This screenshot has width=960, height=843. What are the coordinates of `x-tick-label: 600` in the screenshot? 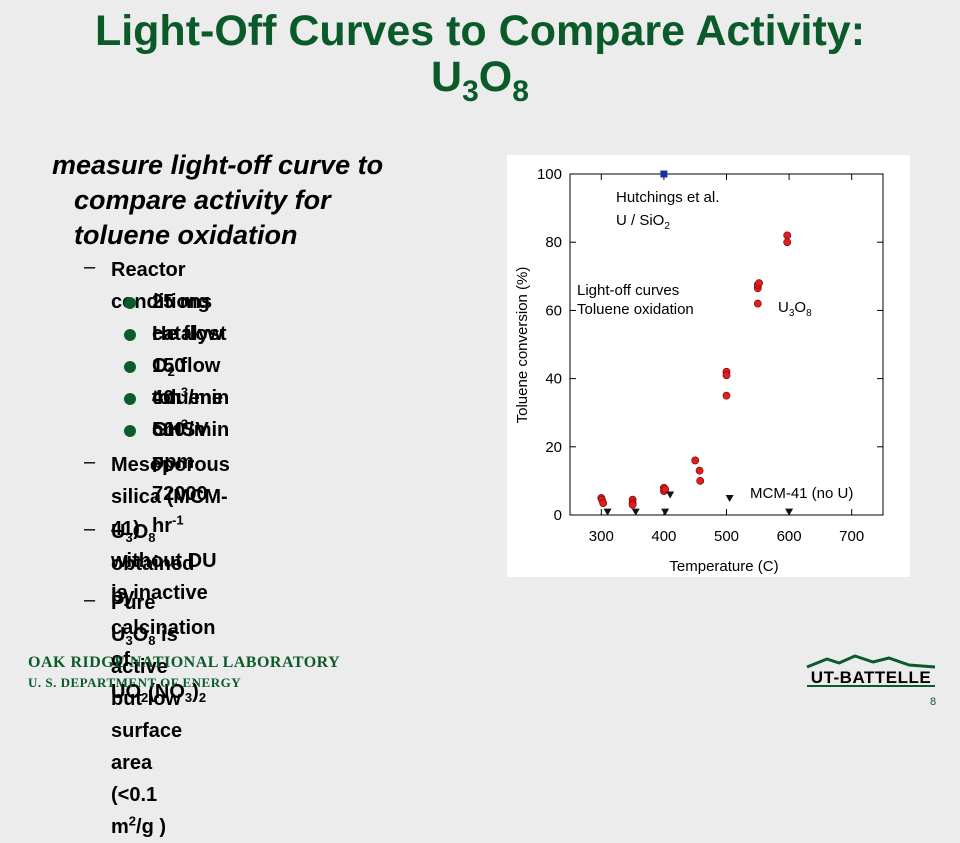 It's located at (789, 536).